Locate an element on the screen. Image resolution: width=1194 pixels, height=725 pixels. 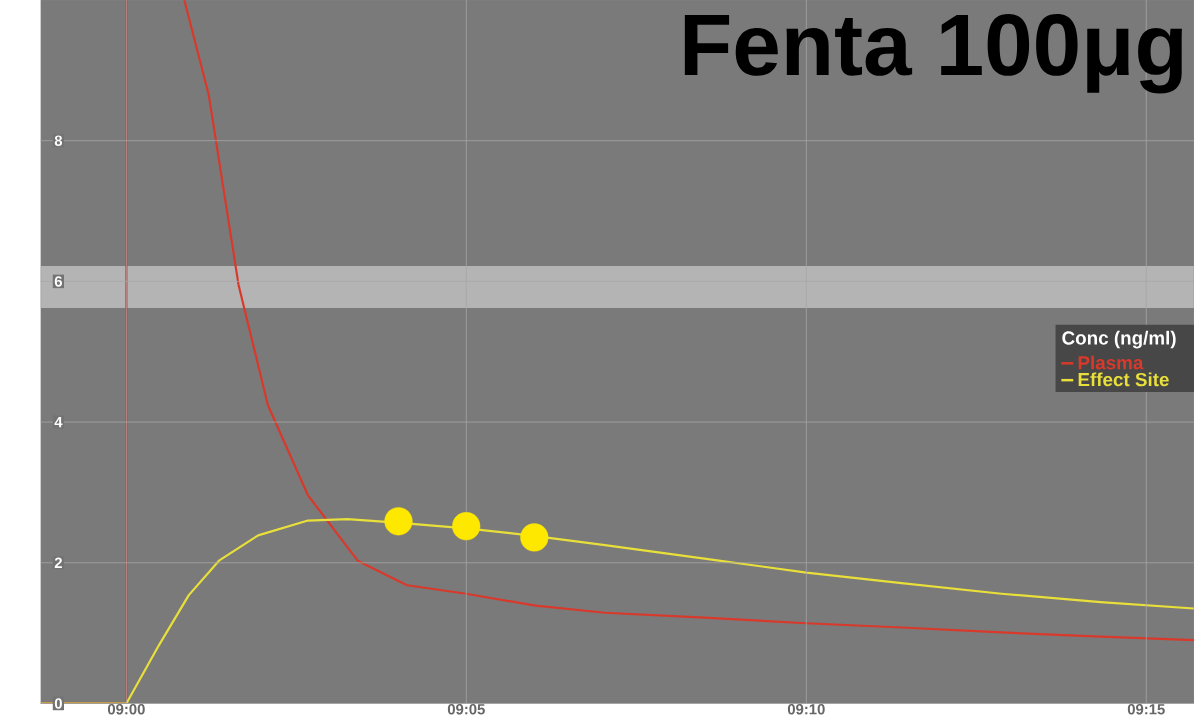
legend-label: Effect Site is located at coordinates (1123, 379).